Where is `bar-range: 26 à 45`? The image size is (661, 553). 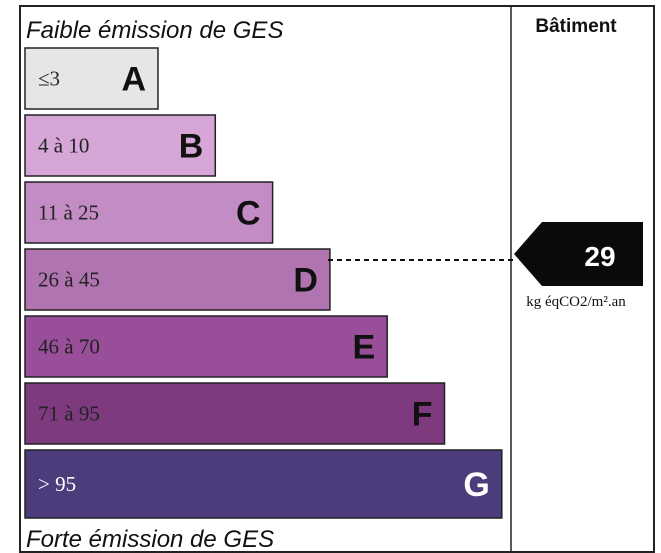
bar-range: 26 à 45 is located at coordinates (69, 280).